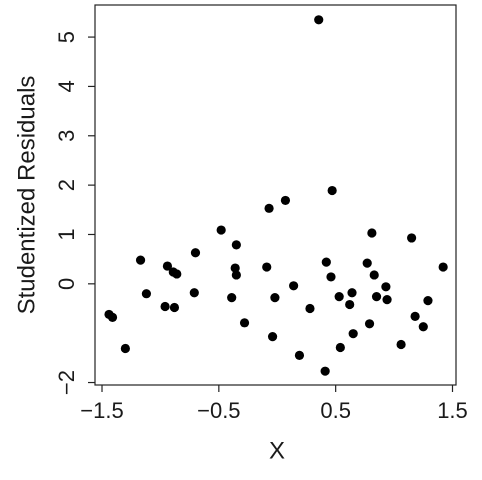 The height and width of the screenshot is (480, 482). What do you see at coordinates (277, 450) in the screenshot?
I see `x-axis-label: X` at bounding box center [277, 450].